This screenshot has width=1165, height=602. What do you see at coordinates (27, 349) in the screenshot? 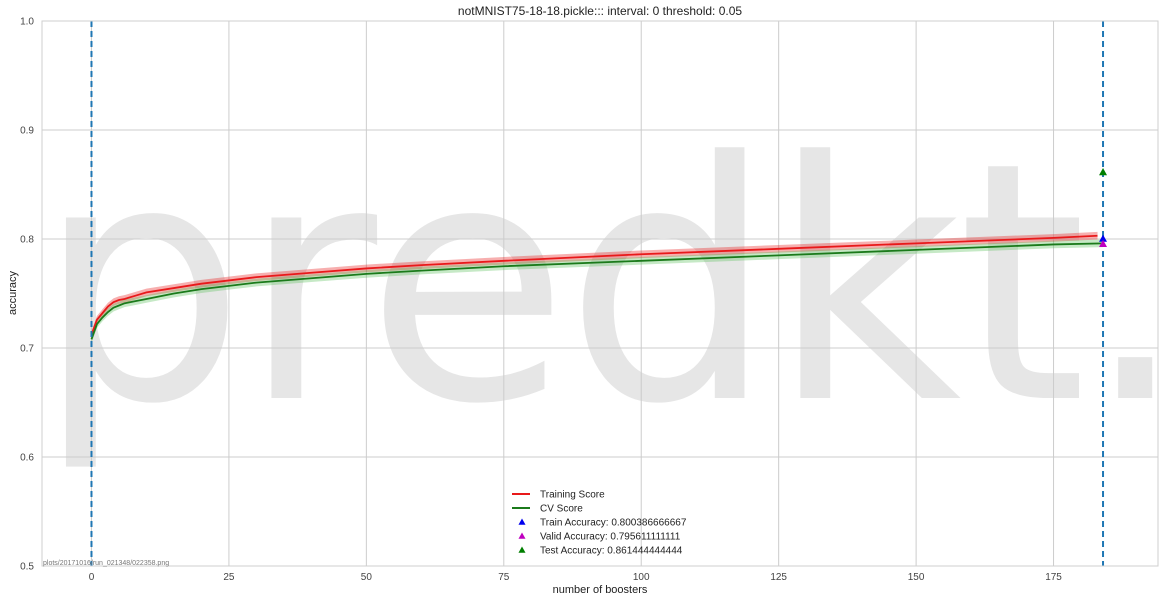
I see `y-tick-label: 0.7` at bounding box center [27, 349].